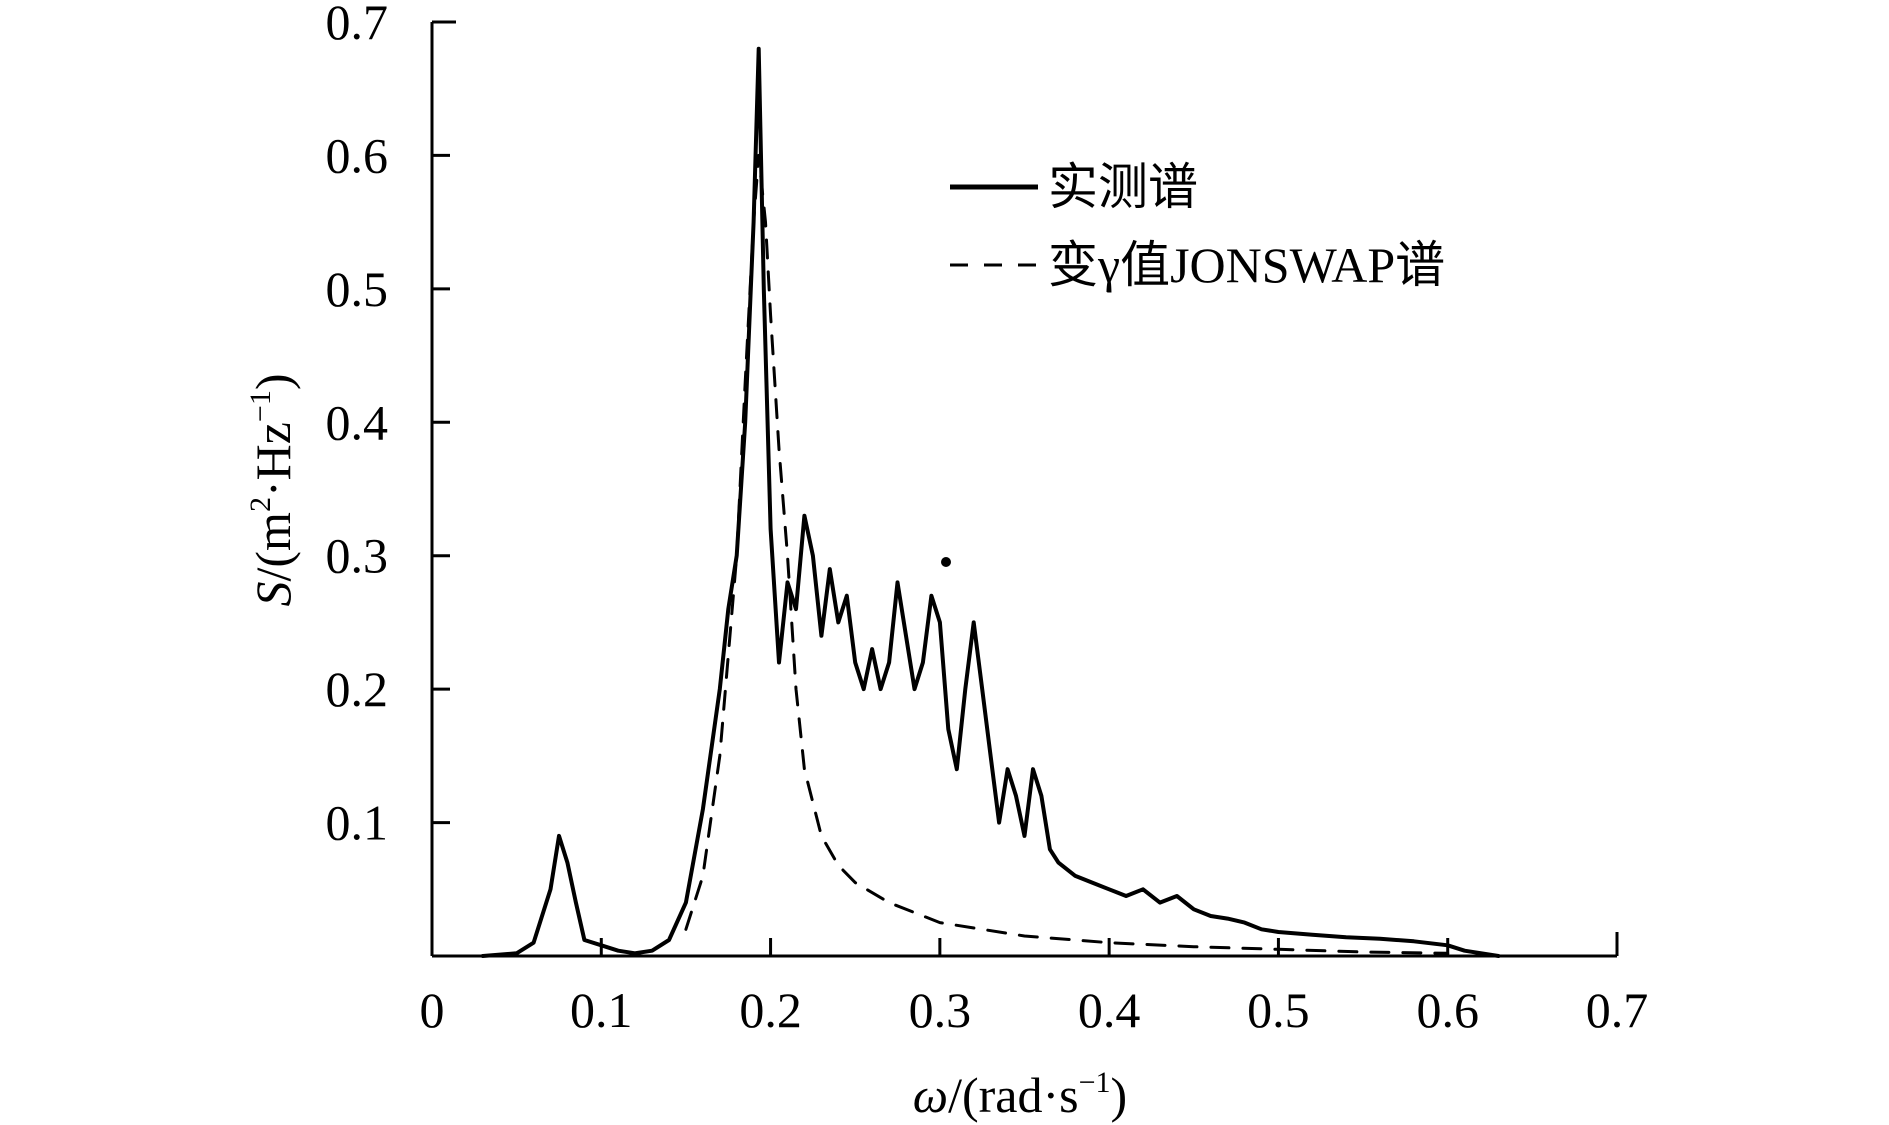 Image resolution: width=1889 pixels, height=1125 pixels. I want to click on x-axis-label-close: ), so click(1119, 1095).